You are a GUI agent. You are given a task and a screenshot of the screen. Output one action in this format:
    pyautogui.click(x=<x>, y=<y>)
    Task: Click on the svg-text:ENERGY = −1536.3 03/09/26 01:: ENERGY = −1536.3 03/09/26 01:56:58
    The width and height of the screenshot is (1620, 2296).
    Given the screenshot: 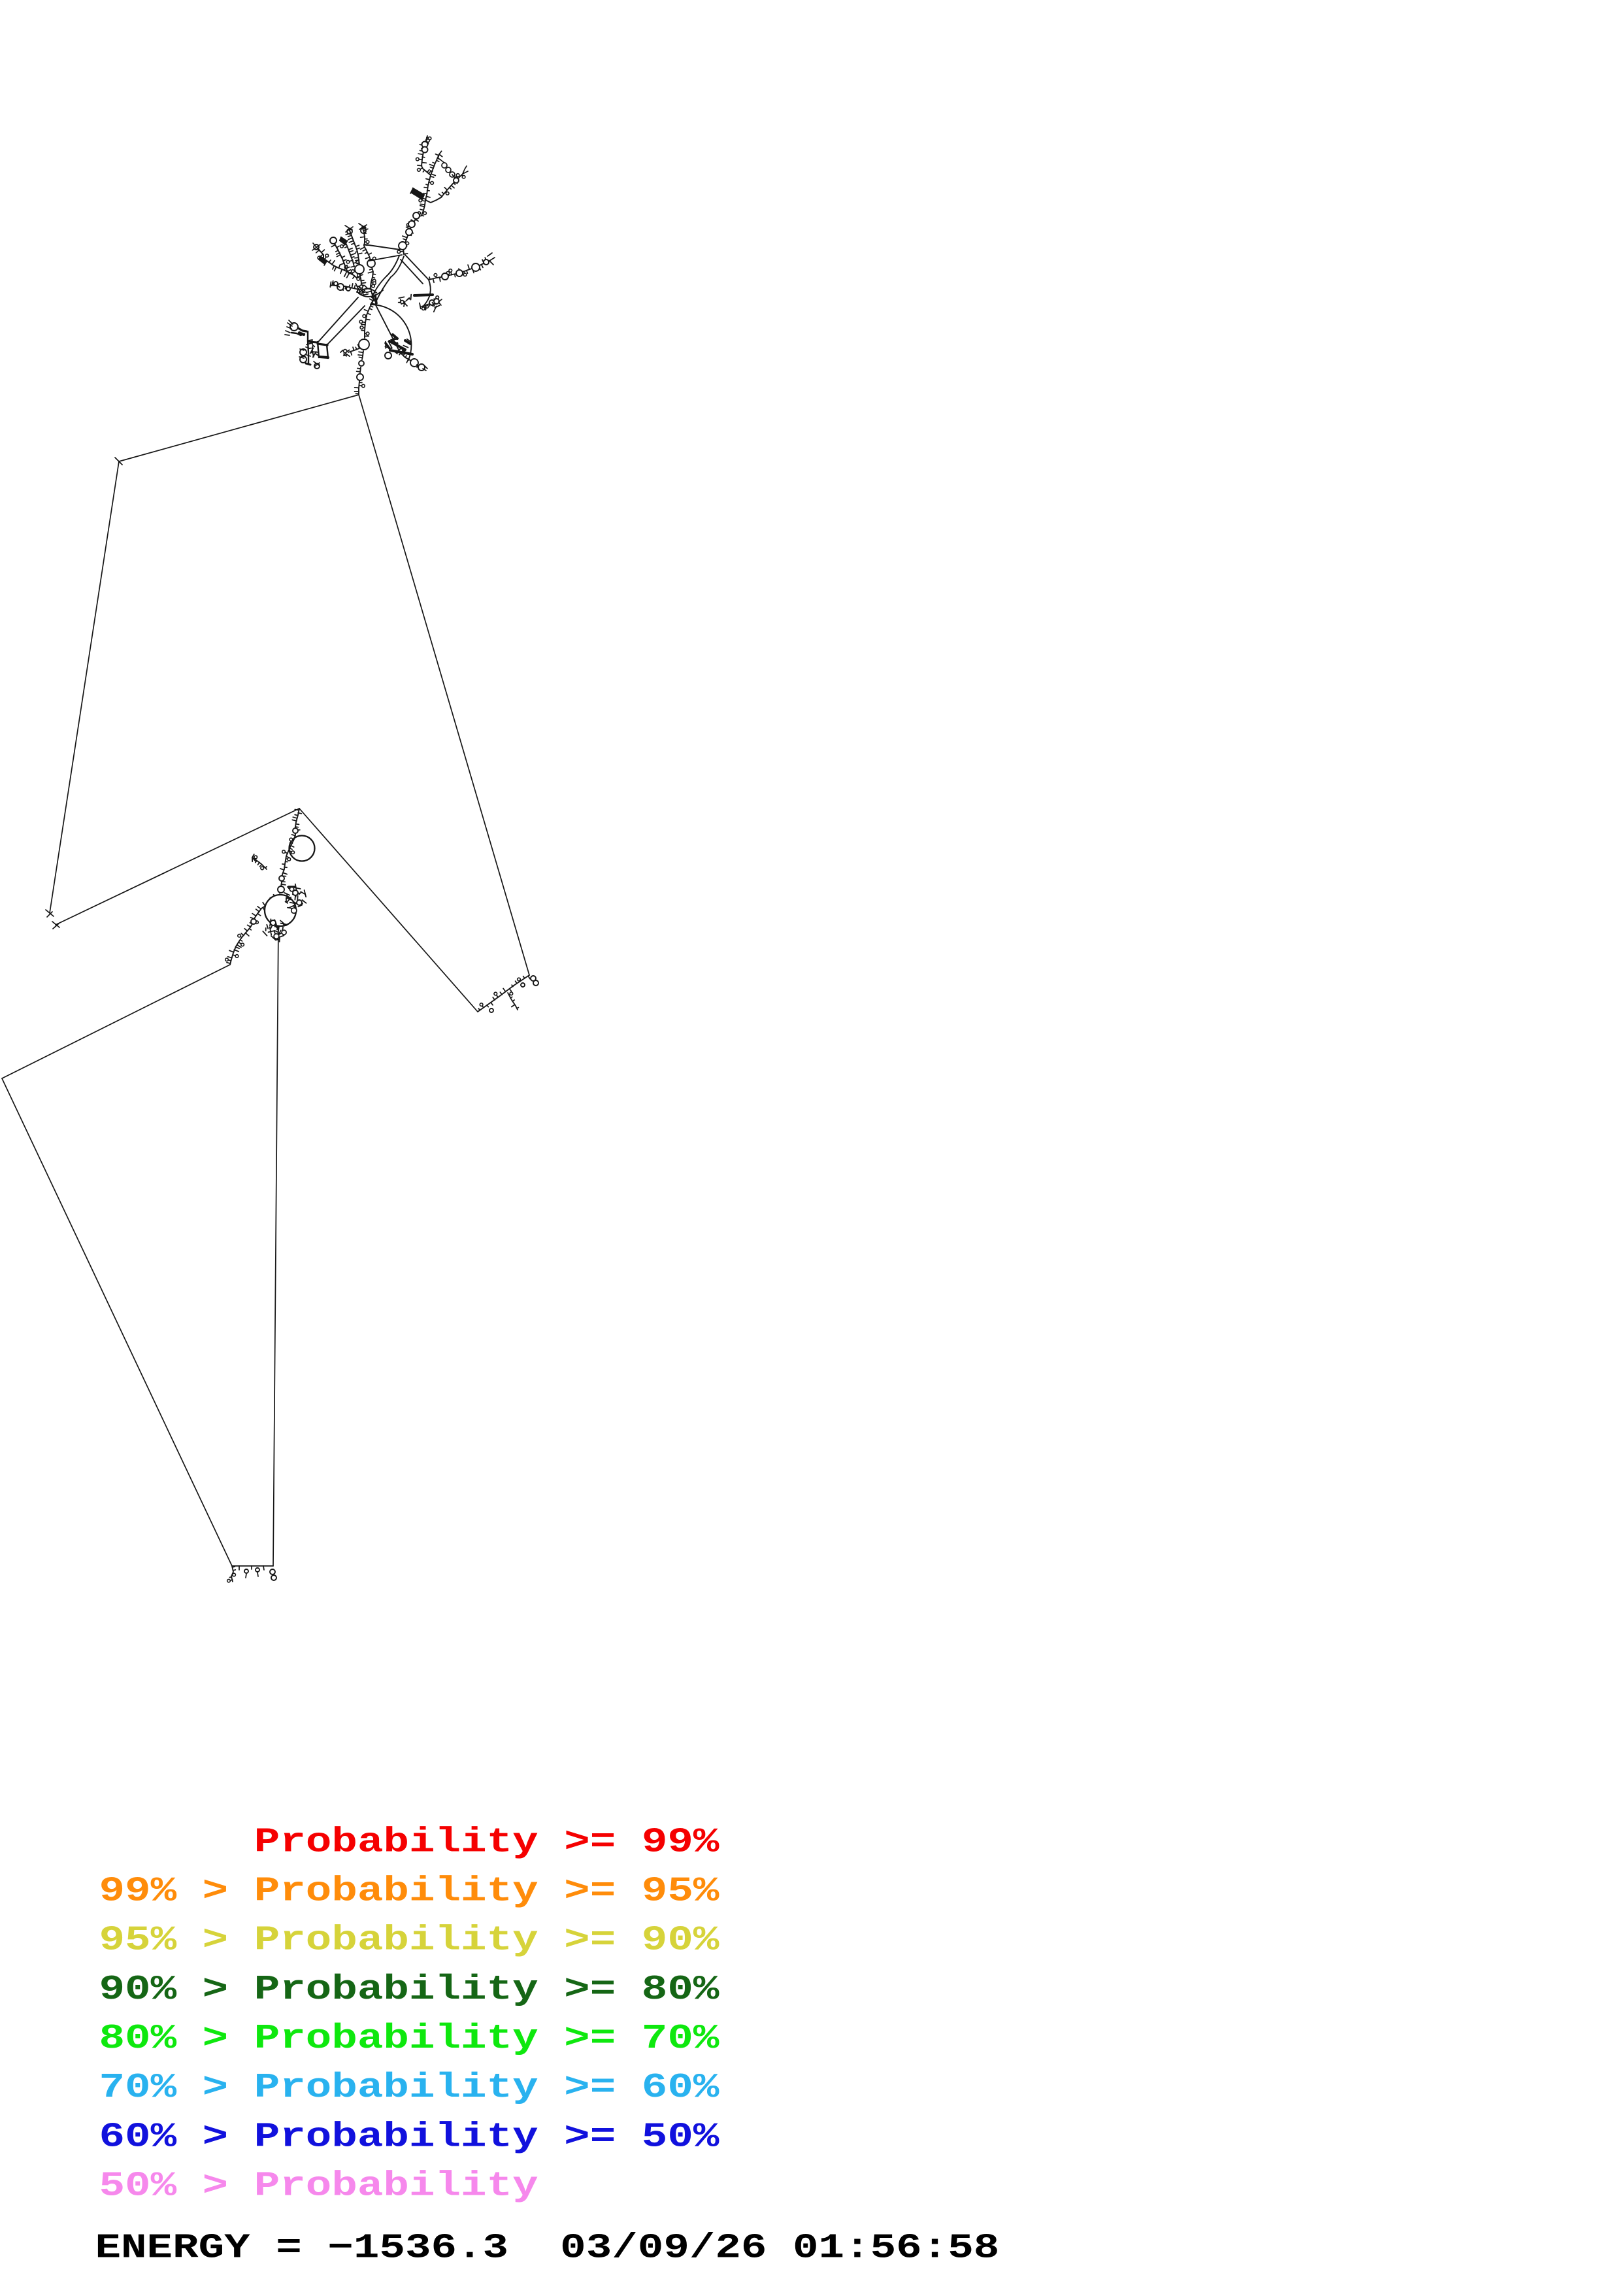 What is the action you would take?
    pyautogui.click(x=547, y=2247)
    